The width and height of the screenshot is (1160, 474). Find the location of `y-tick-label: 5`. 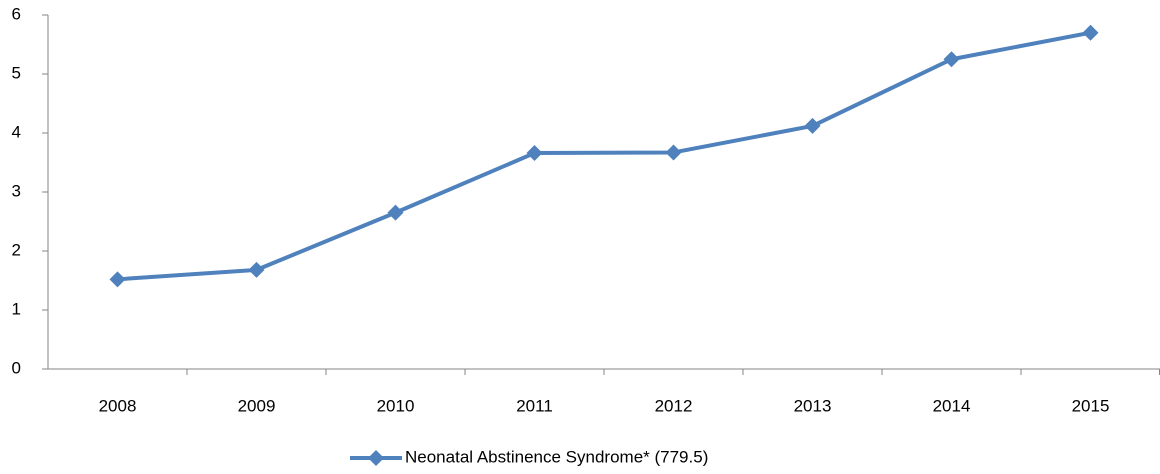

y-tick-label: 5 is located at coordinates (16, 72).